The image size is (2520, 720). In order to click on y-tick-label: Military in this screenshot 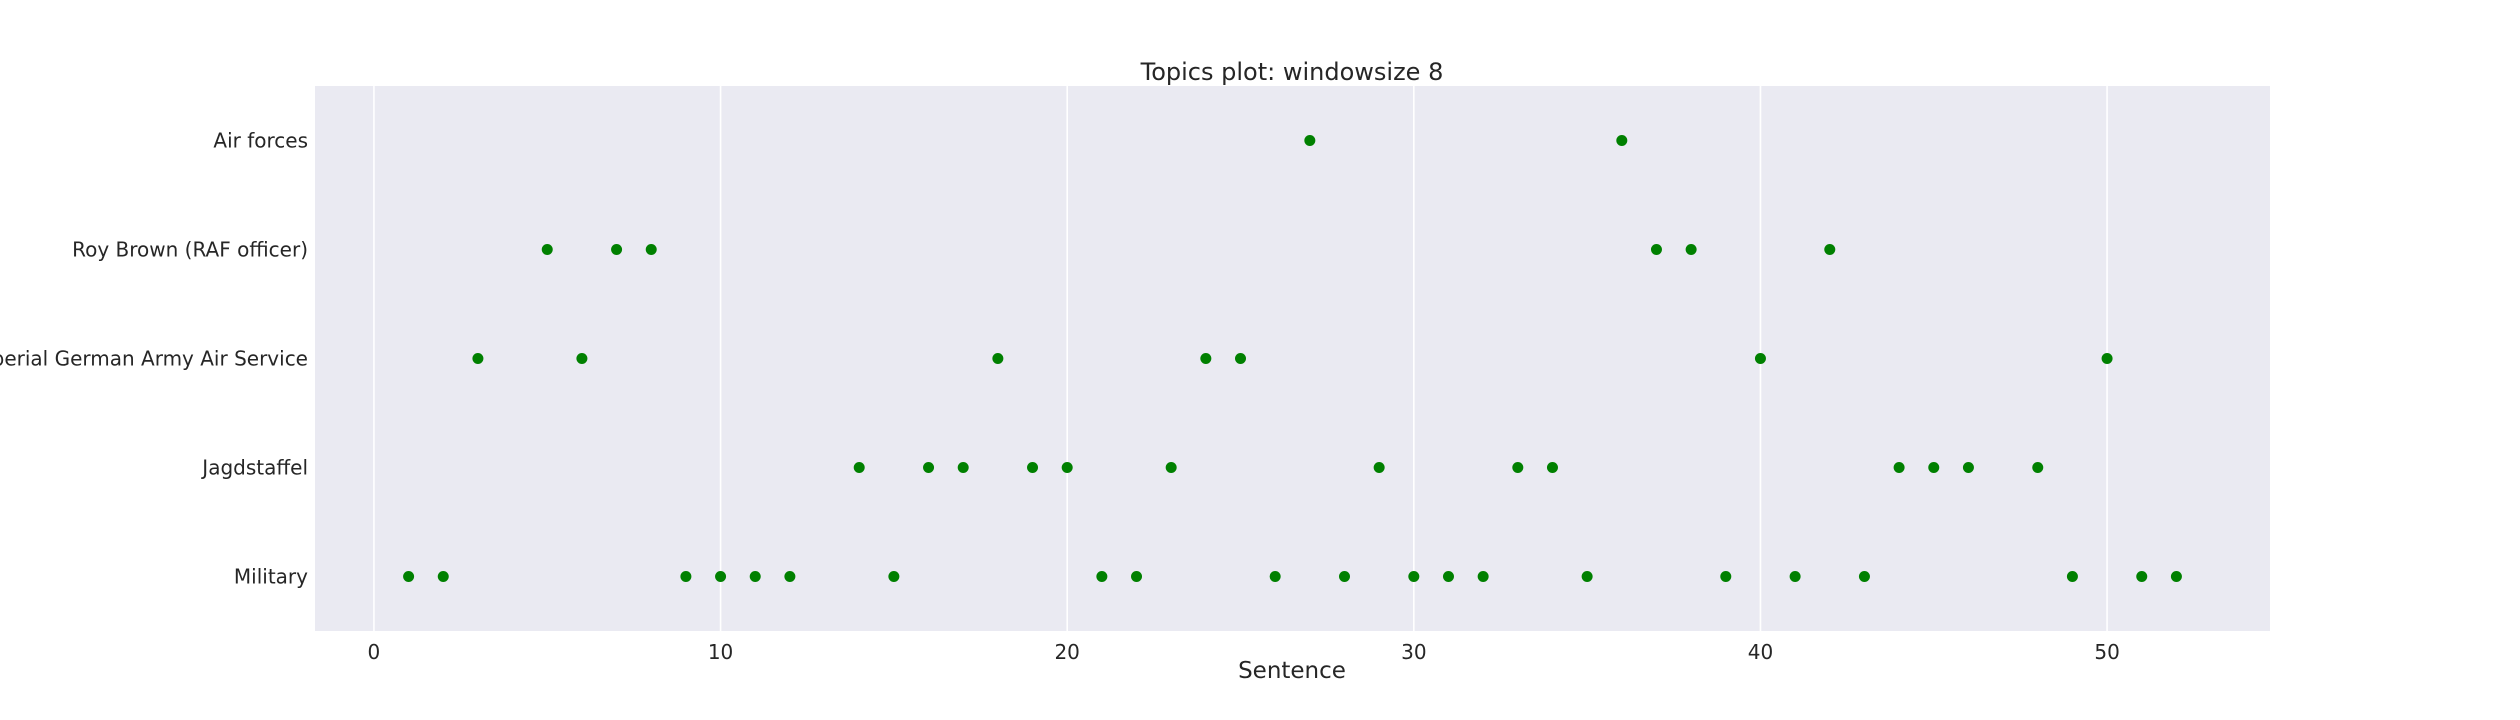, I will do `click(271, 577)`.